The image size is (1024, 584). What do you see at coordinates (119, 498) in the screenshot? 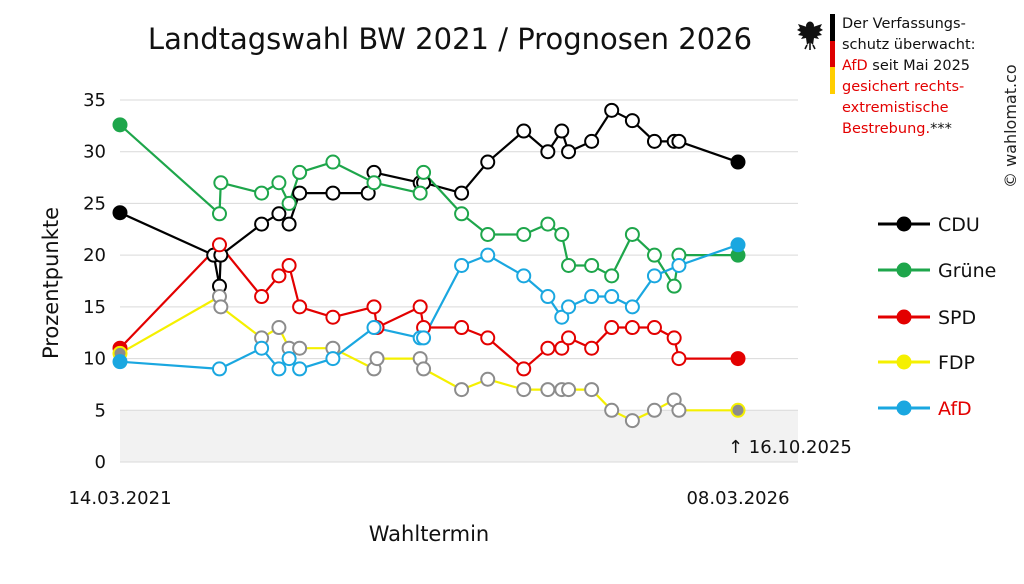
I see `x-start-label: 14.03.2021` at bounding box center [119, 498].